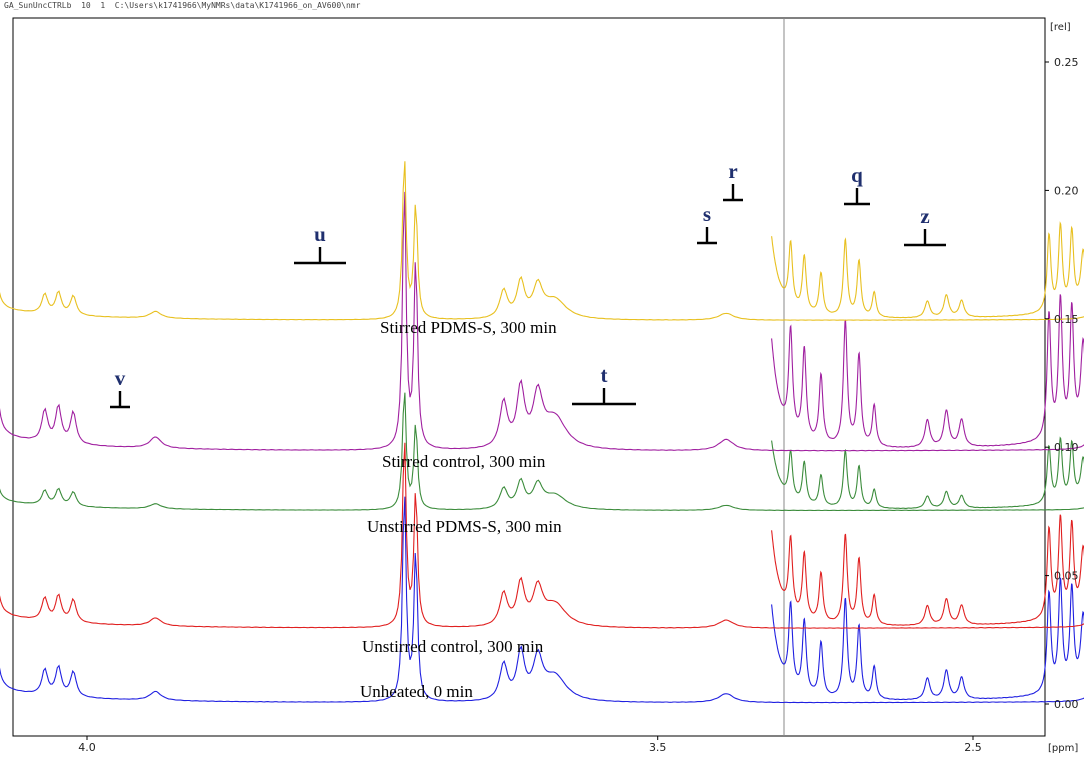  What do you see at coordinates (1066, 576) in the screenshot?
I see `y-tick-label: 0.05` at bounding box center [1066, 576].